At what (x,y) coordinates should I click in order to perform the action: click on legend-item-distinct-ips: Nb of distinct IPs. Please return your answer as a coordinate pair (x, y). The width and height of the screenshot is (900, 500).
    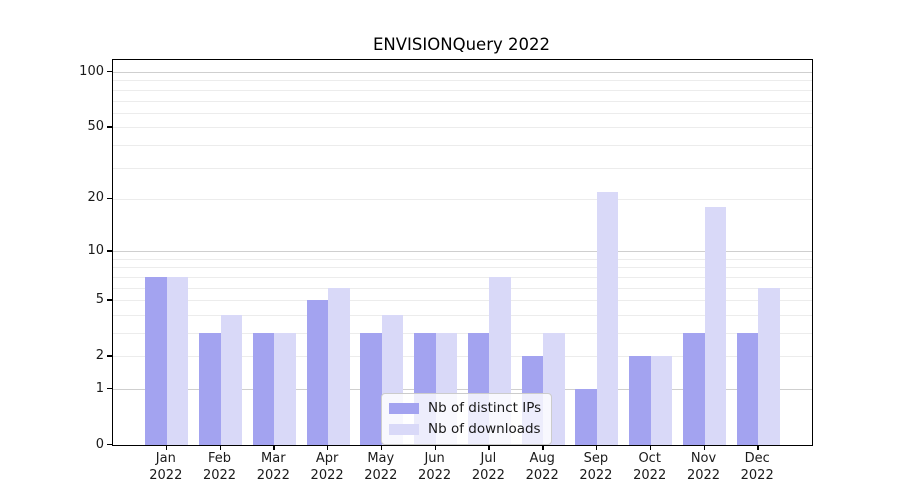
    Looking at the image, I should click on (465, 408).